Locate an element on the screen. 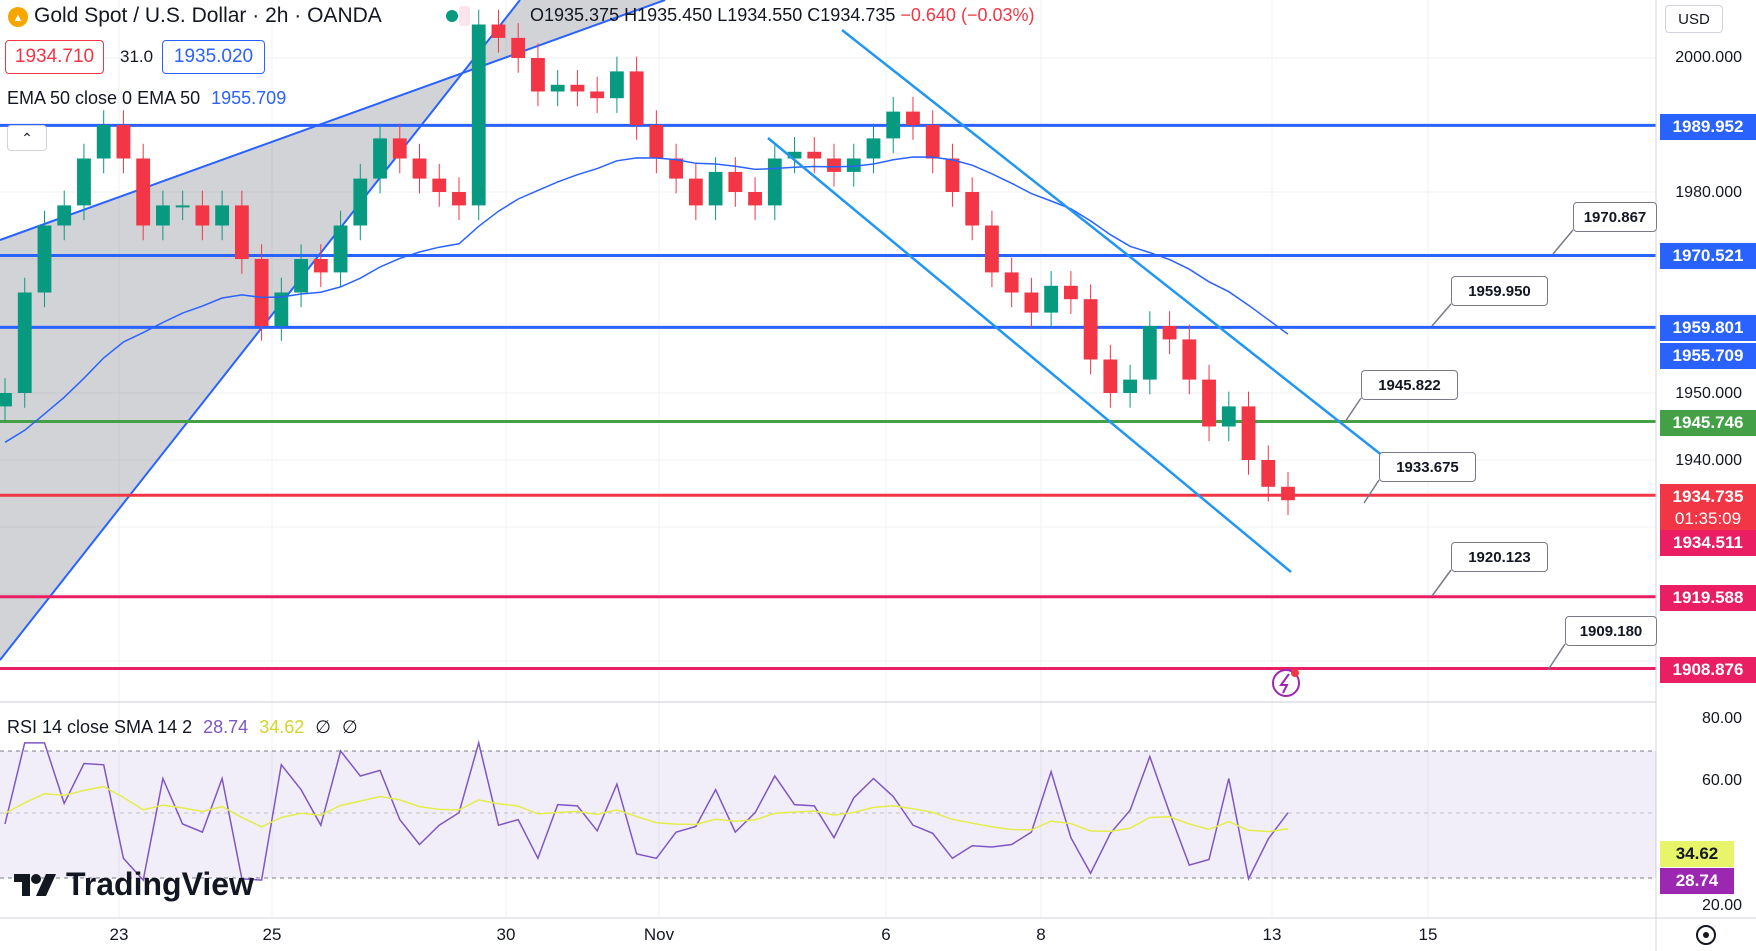 The width and height of the screenshot is (1756, 951). chevron-up-icon: ⌃ is located at coordinates (27, 137).